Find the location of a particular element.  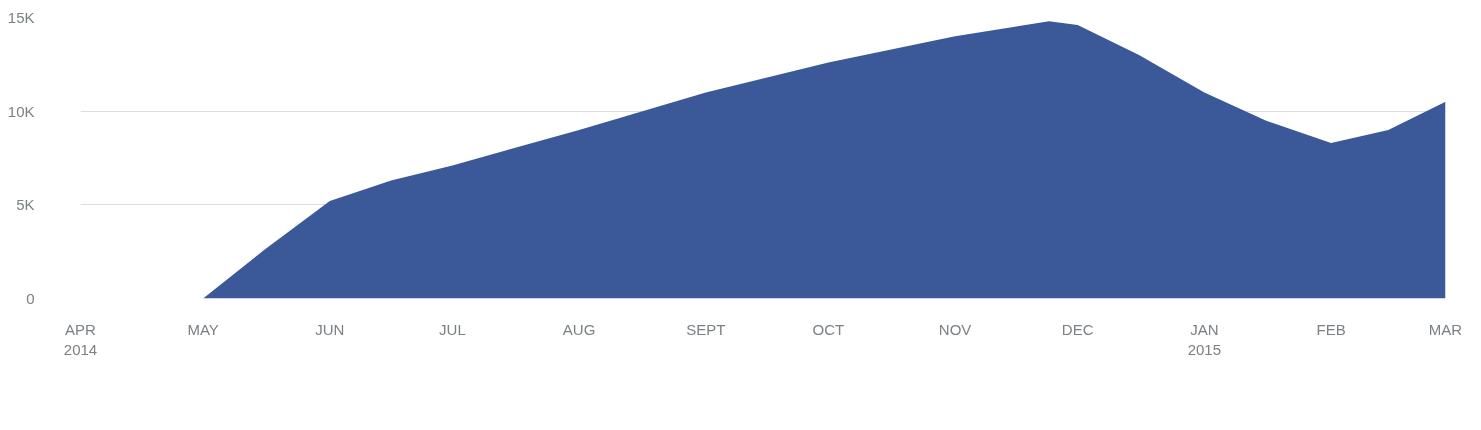

x-tick-label: JUN is located at coordinates (330, 329).